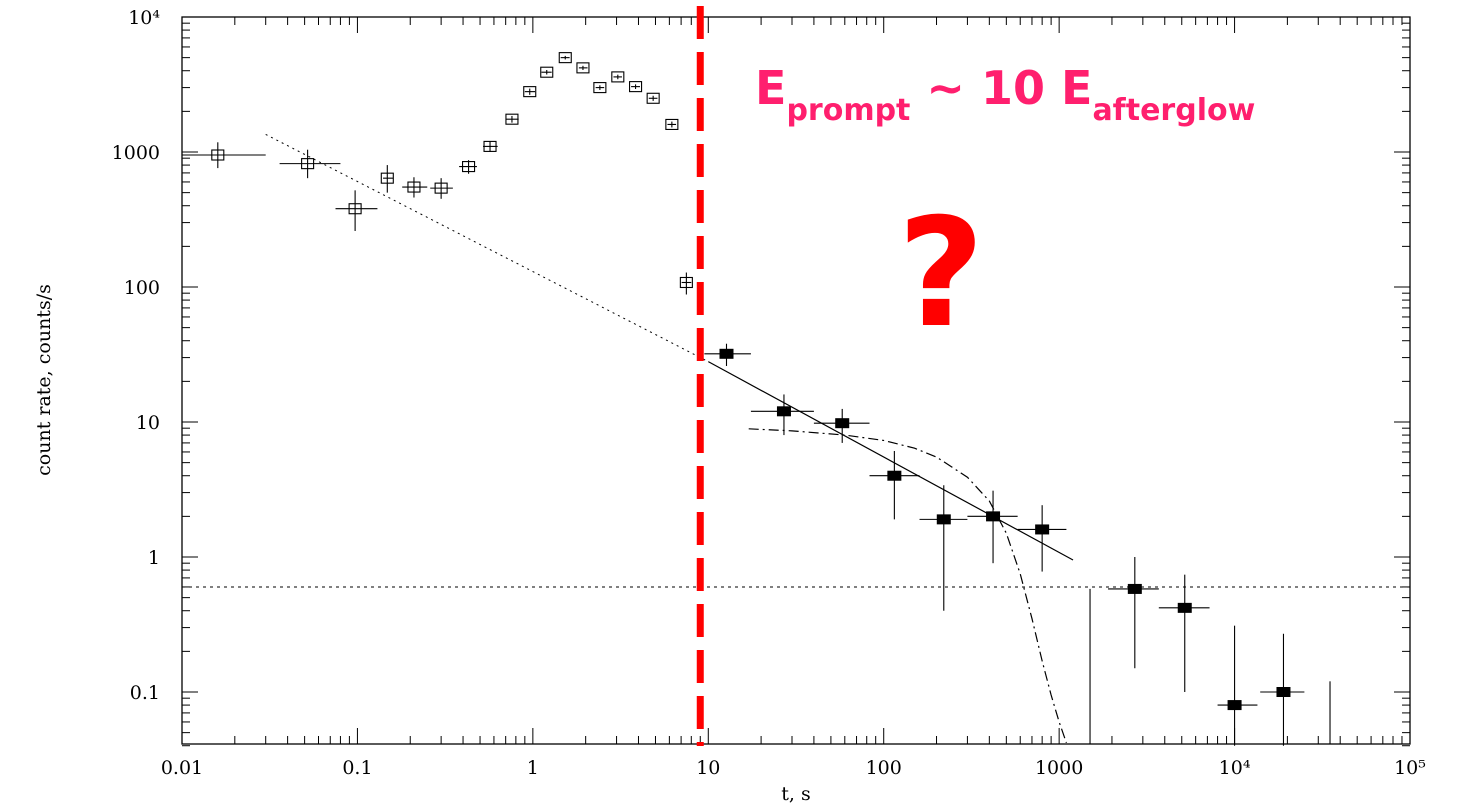  What do you see at coordinates (770, 88) in the screenshot?
I see `energy-E1: E` at bounding box center [770, 88].